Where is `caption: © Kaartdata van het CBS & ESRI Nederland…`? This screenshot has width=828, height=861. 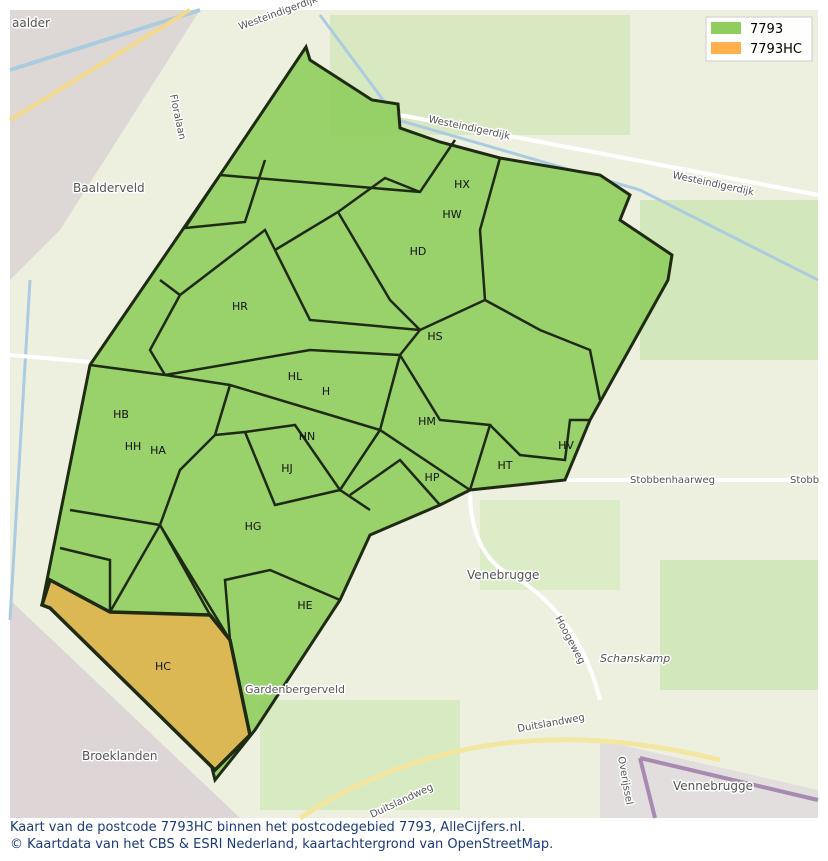 caption: © Kaartdata van het CBS & ESRI Nederland… is located at coordinates (281, 844).